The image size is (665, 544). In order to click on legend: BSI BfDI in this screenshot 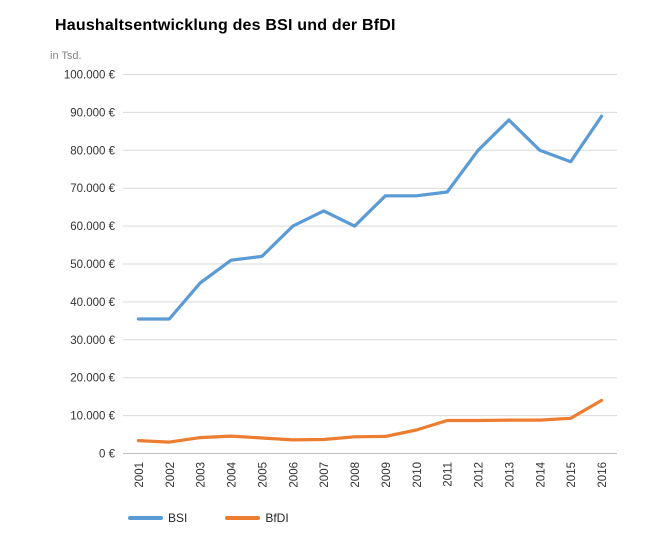, I will do `click(208, 518)`.